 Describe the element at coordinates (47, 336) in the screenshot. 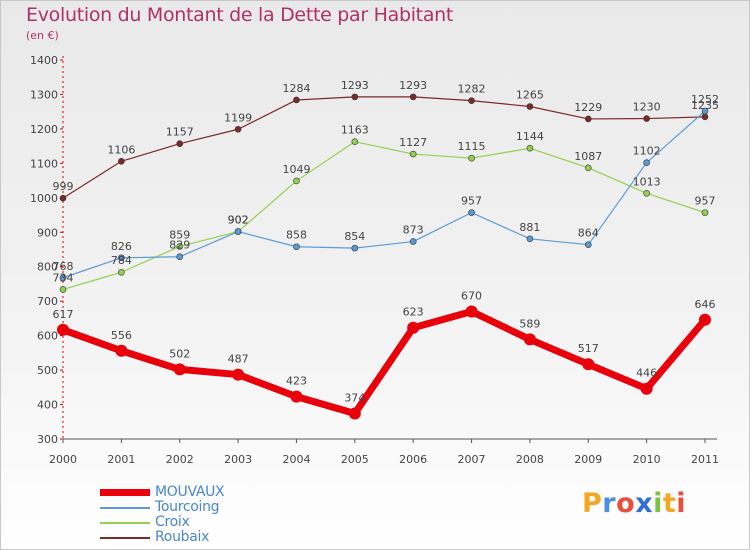

I see `y-tick-label: 600` at that location.